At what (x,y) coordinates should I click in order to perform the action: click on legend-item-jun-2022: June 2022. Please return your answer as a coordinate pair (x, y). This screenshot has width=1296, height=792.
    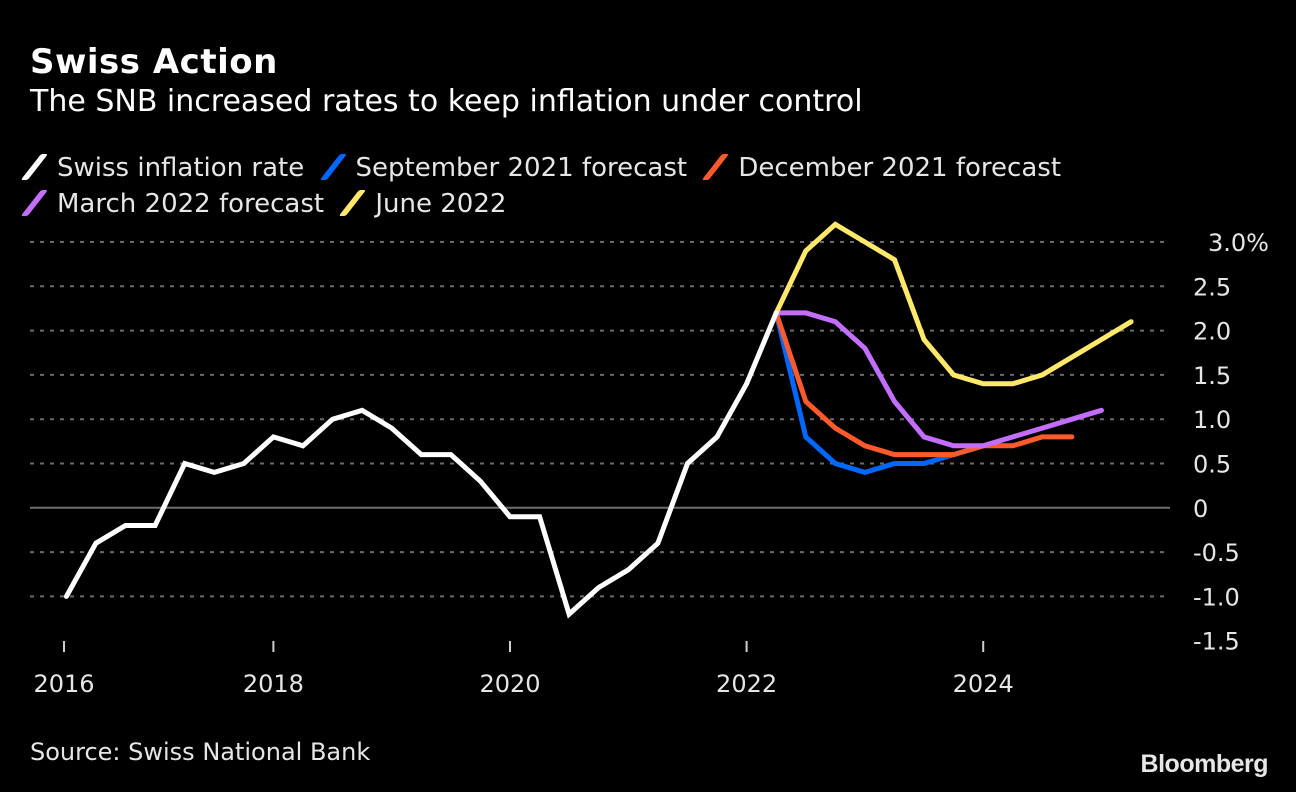
    Looking at the image, I should click on (423, 204).